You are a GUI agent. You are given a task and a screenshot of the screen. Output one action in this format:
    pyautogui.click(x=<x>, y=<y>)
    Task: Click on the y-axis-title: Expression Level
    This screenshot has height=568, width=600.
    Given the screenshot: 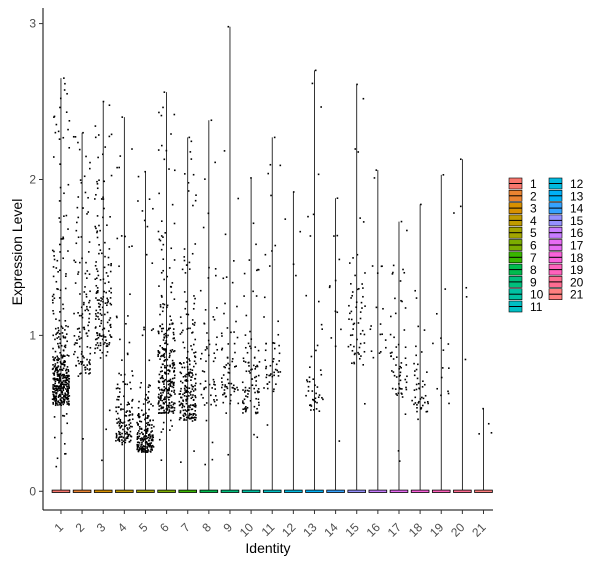 What is the action you would take?
    pyautogui.click(x=17, y=252)
    